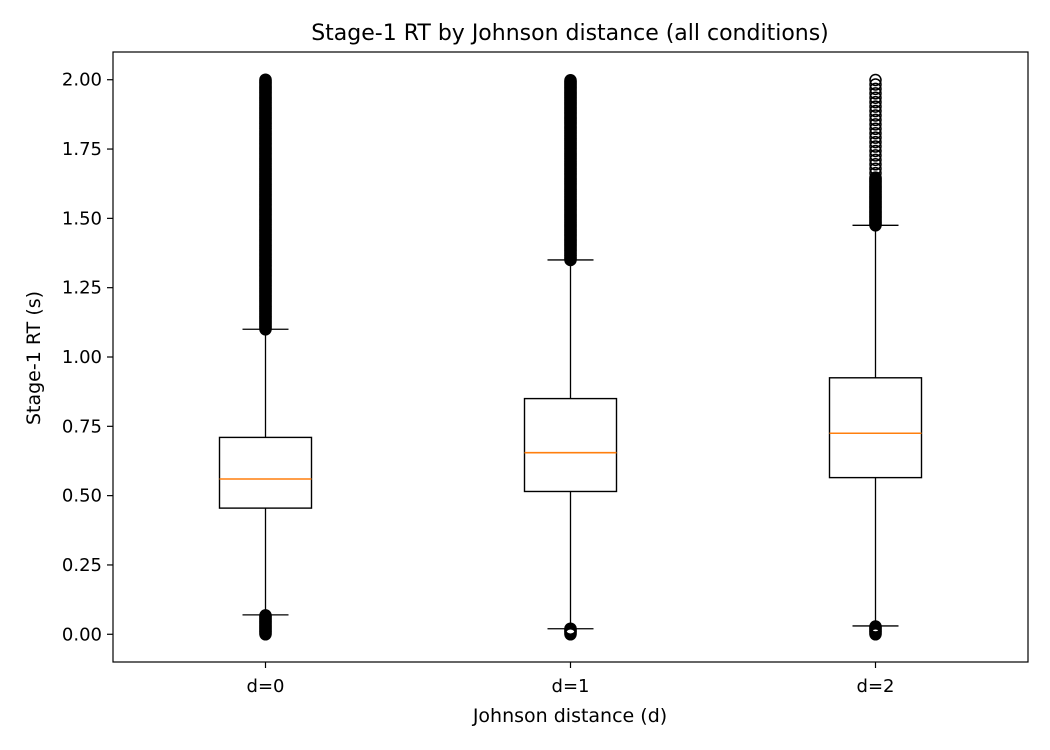 The width and height of the screenshot is (1050, 750). Describe the element at coordinates (82, 496) in the screenshot. I see `y-tick-label: 0.50` at that location.